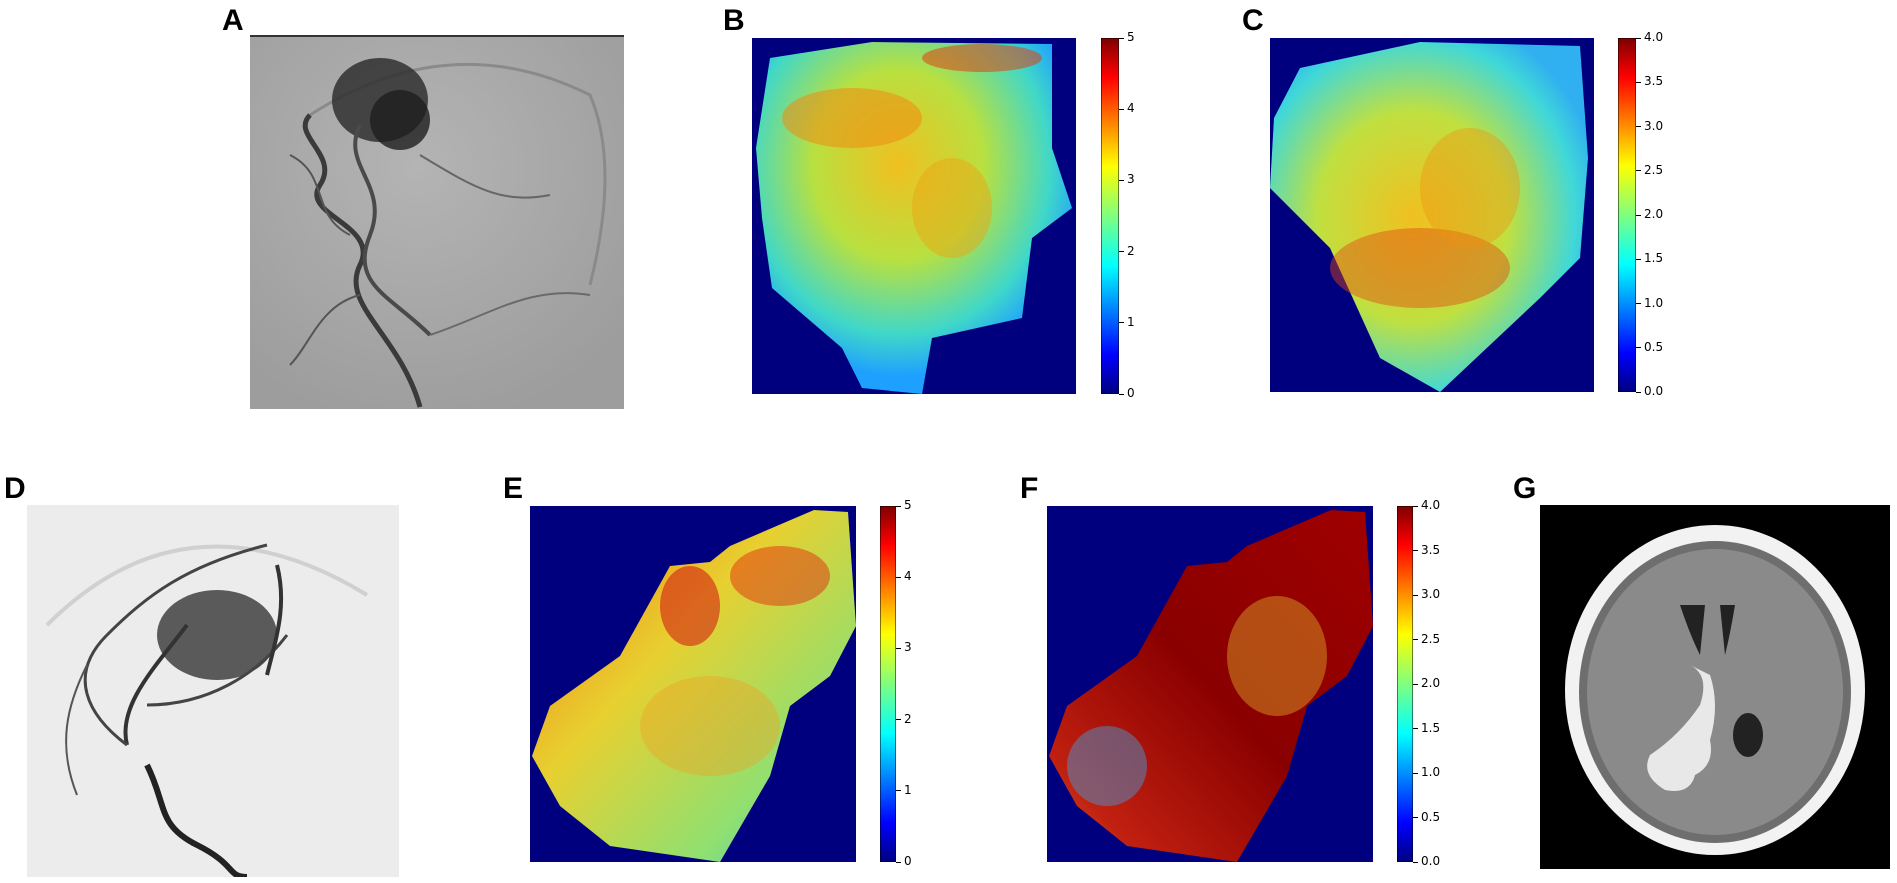  Describe the element at coordinates (1029, 488) in the screenshot. I see `panel-label-f: F` at that location.